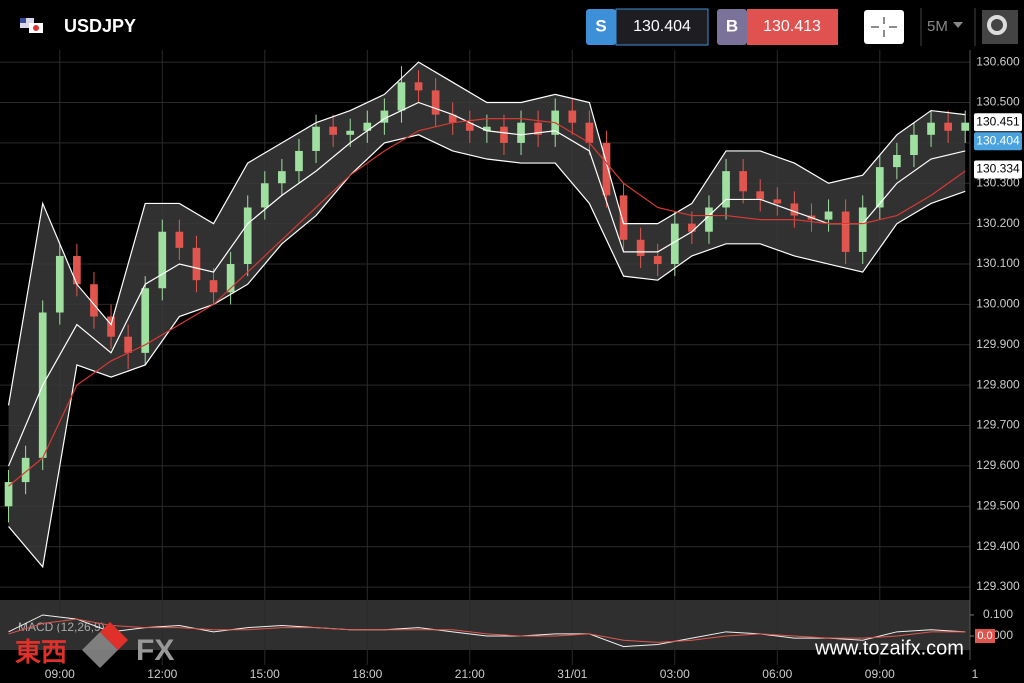 This screenshot has height=683, width=1024. Describe the element at coordinates (675, 674) in the screenshot. I see `x-tick-label: 03:00` at that location.